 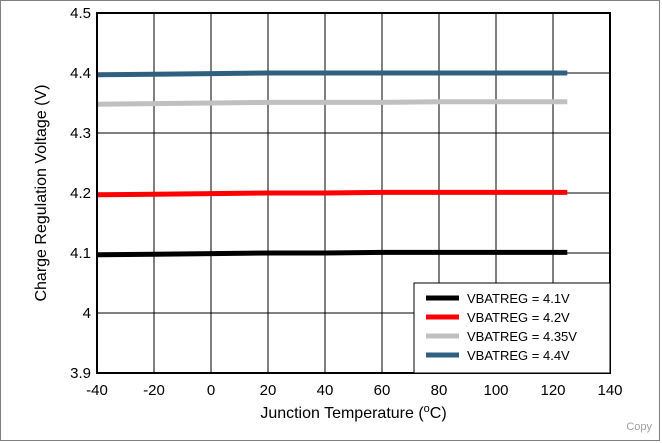 What do you see at coordinates (268, 390) in the screenshot?
I see `x-tick-label: 20` at bounding box center [268, 390].